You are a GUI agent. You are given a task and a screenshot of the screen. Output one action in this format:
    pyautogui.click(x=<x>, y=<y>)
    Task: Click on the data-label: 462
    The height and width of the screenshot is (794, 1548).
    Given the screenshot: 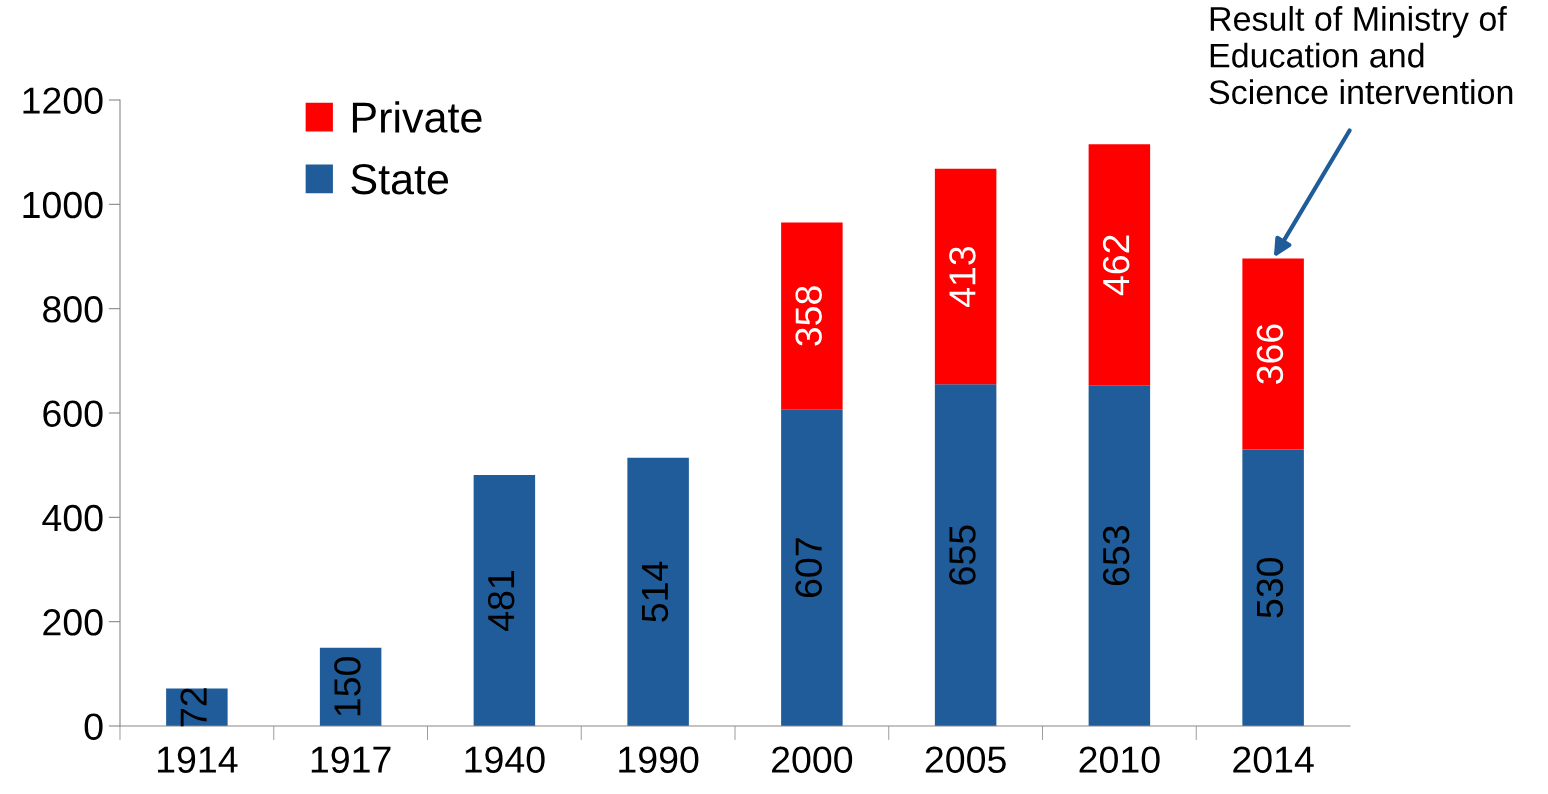 What is the action you would take?
    pyautogui.click(x=1116, y=265)
    